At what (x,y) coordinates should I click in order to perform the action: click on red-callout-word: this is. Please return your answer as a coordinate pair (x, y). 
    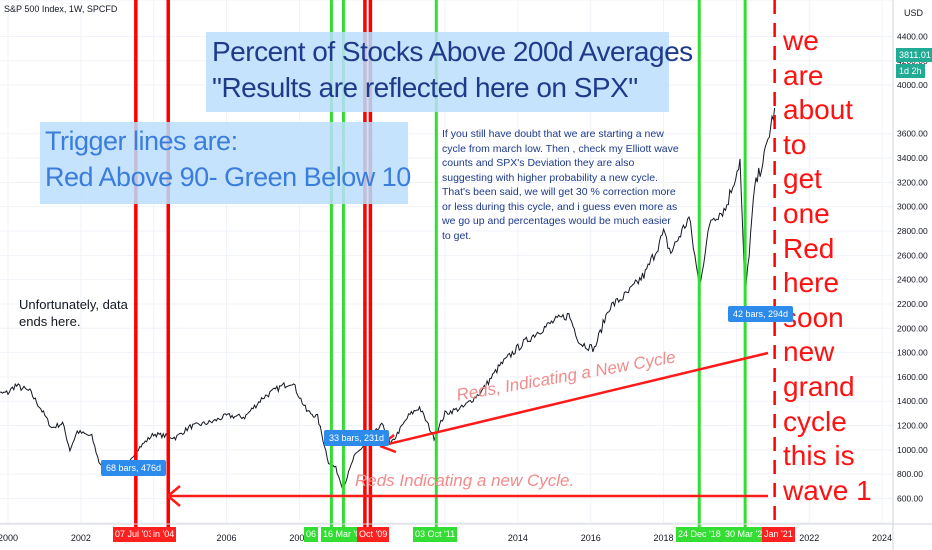
    Looking at the image, I should click on (819, 456).